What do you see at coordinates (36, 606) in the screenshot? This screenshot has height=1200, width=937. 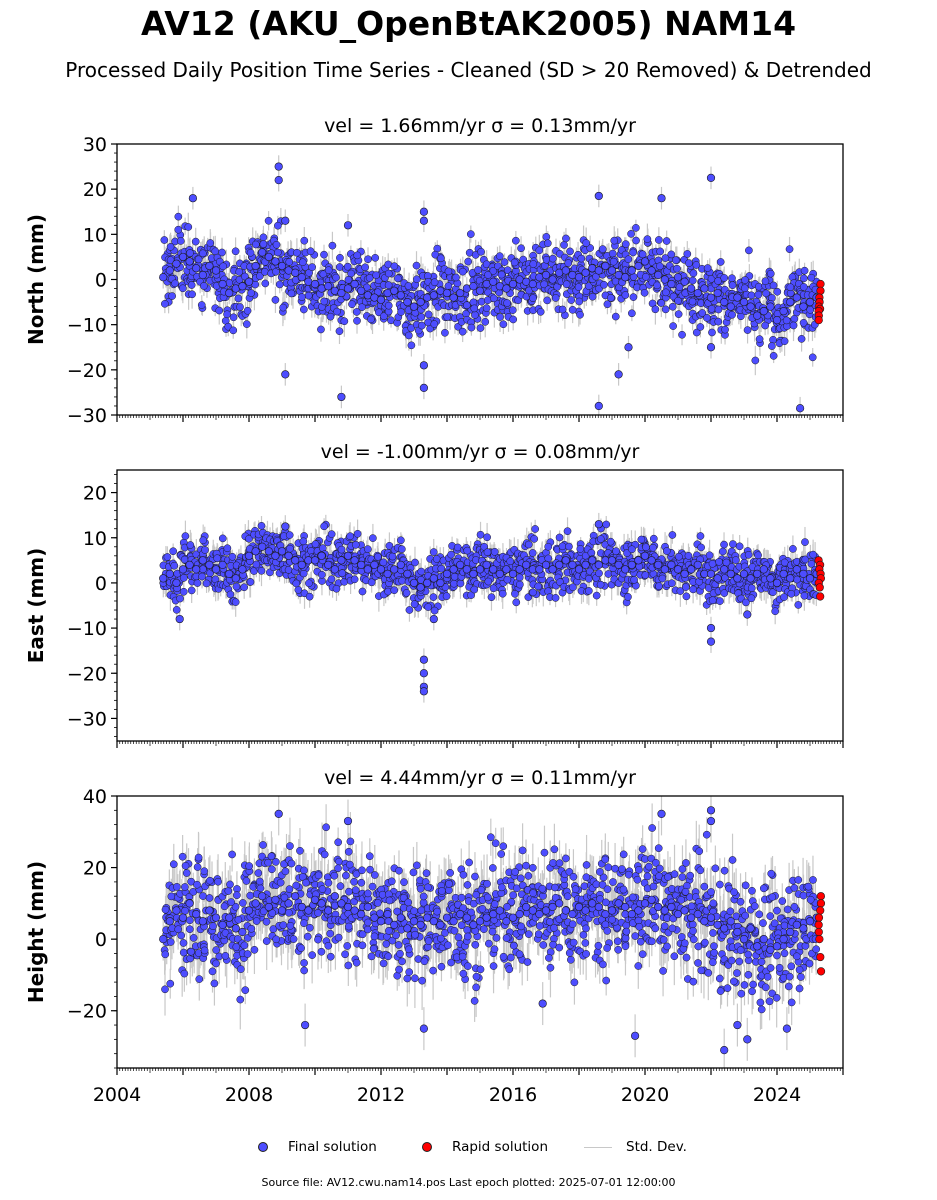 I see `ylabel-east: East (mm)` at bounding box center [36, 606].